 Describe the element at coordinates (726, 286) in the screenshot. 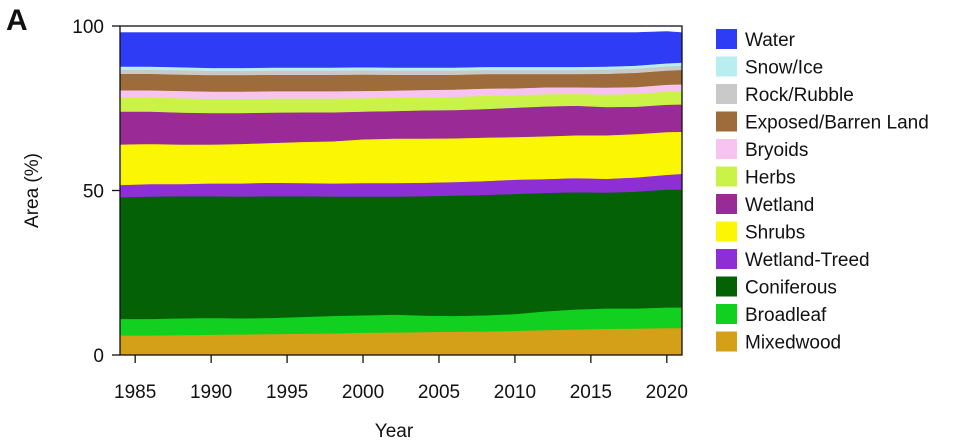

I see `legend-swatch-coniferous` at that location.